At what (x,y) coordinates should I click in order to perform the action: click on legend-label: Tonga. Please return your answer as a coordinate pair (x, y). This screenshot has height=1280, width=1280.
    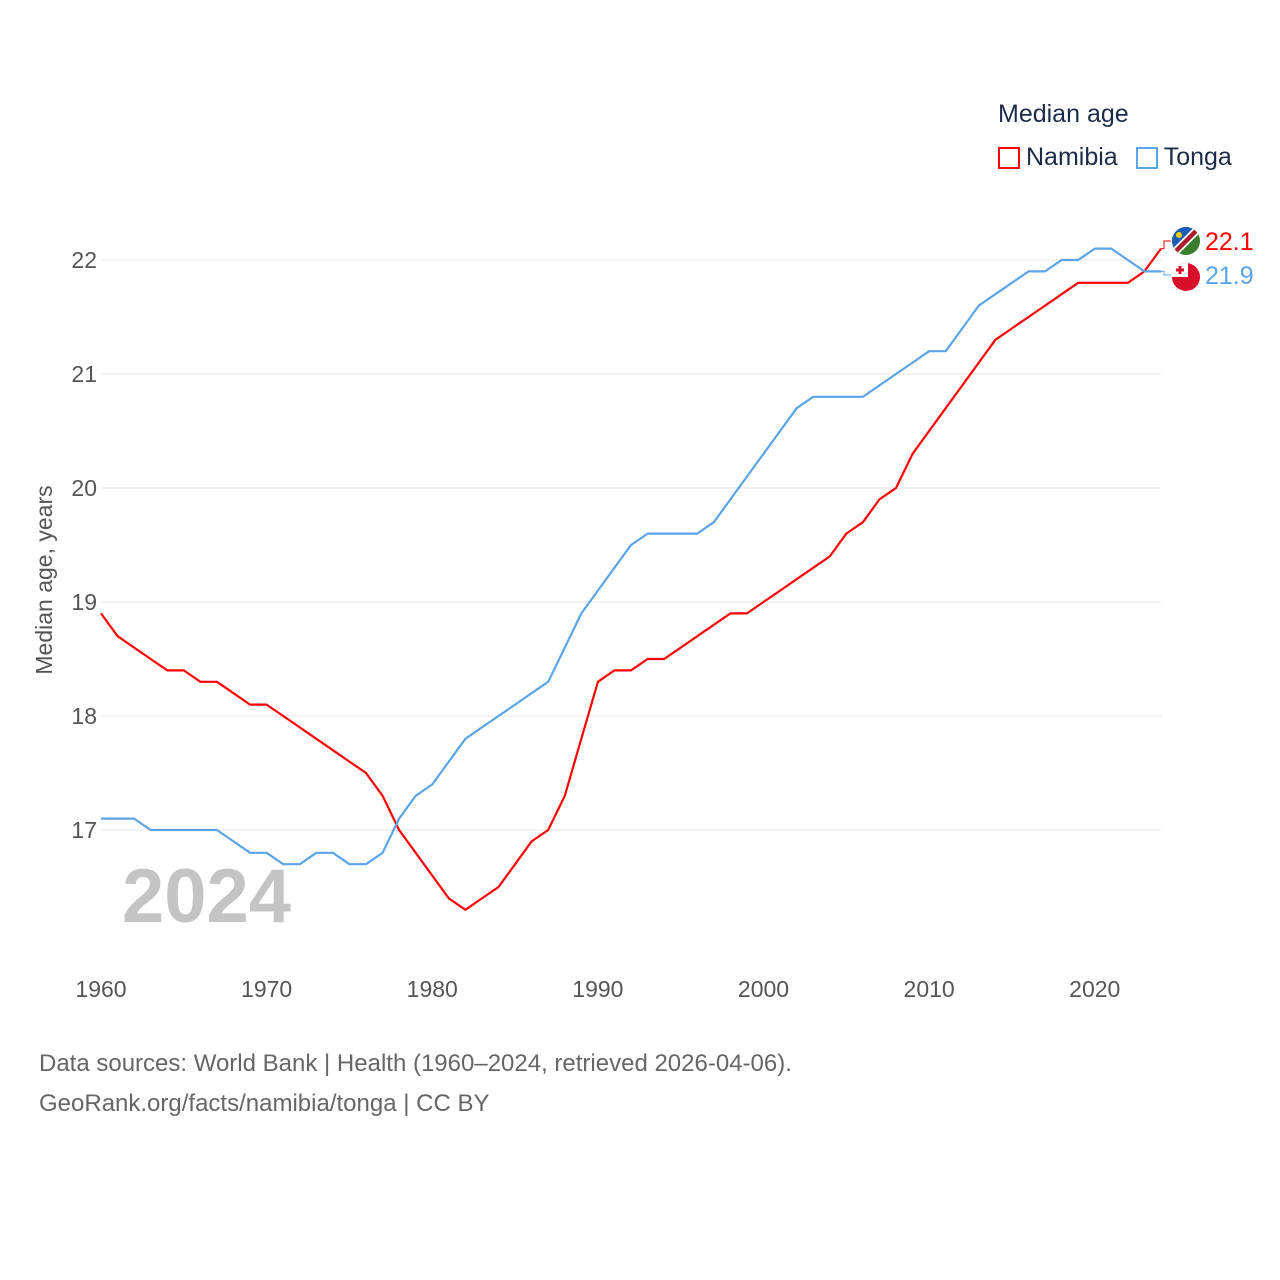
    Looking at the image, I should click on (1197, 157).